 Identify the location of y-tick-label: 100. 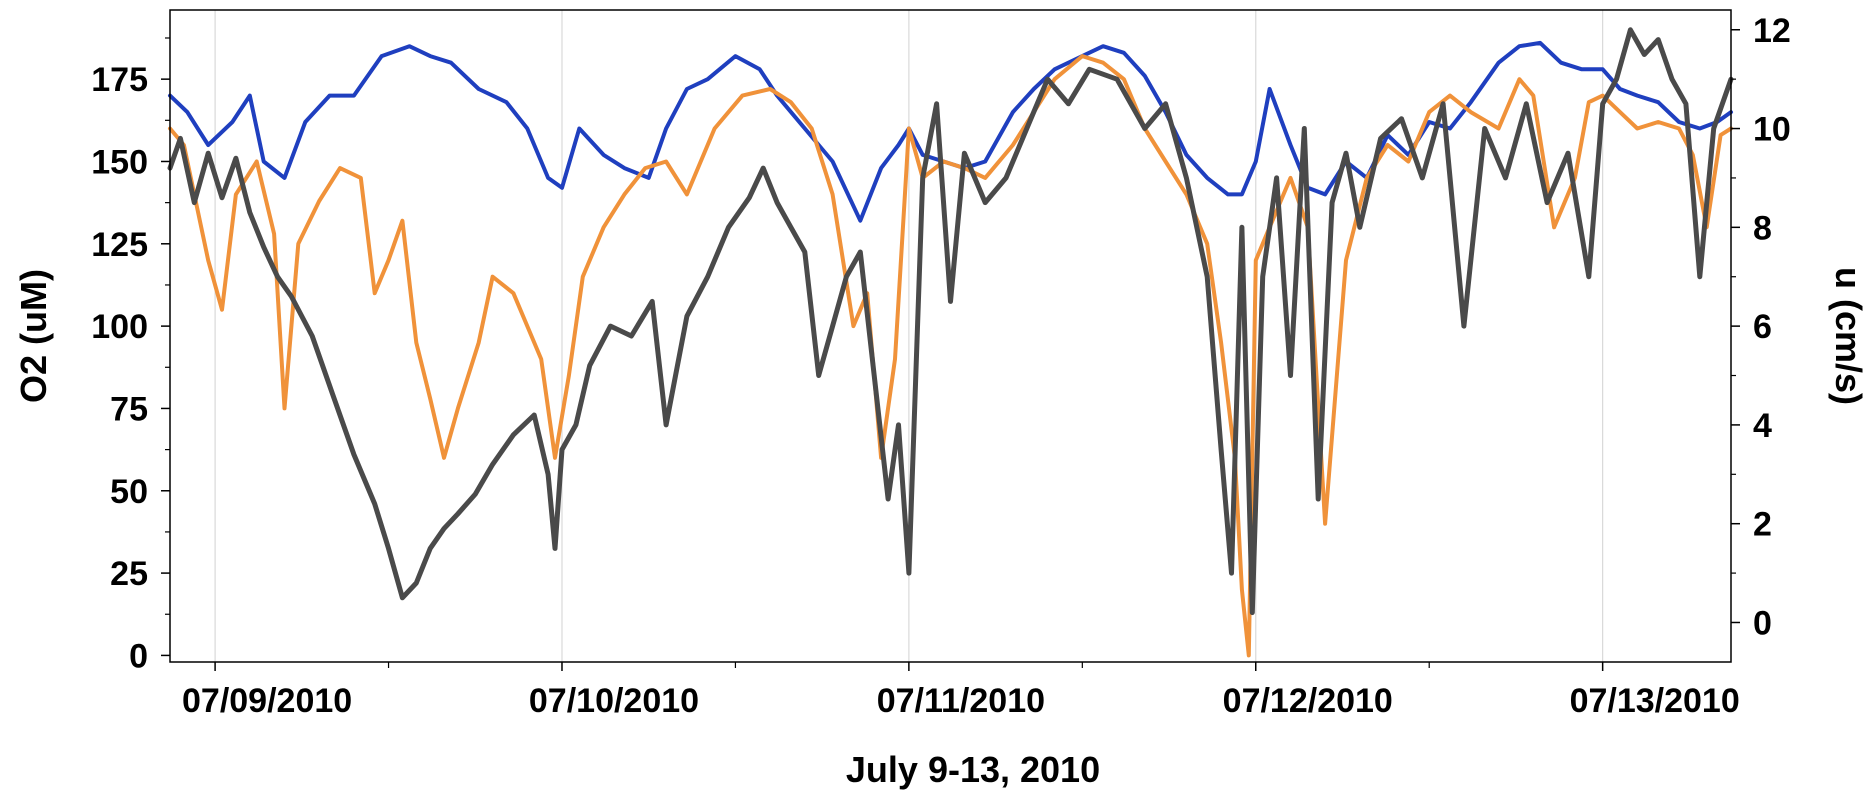
(119, 327).